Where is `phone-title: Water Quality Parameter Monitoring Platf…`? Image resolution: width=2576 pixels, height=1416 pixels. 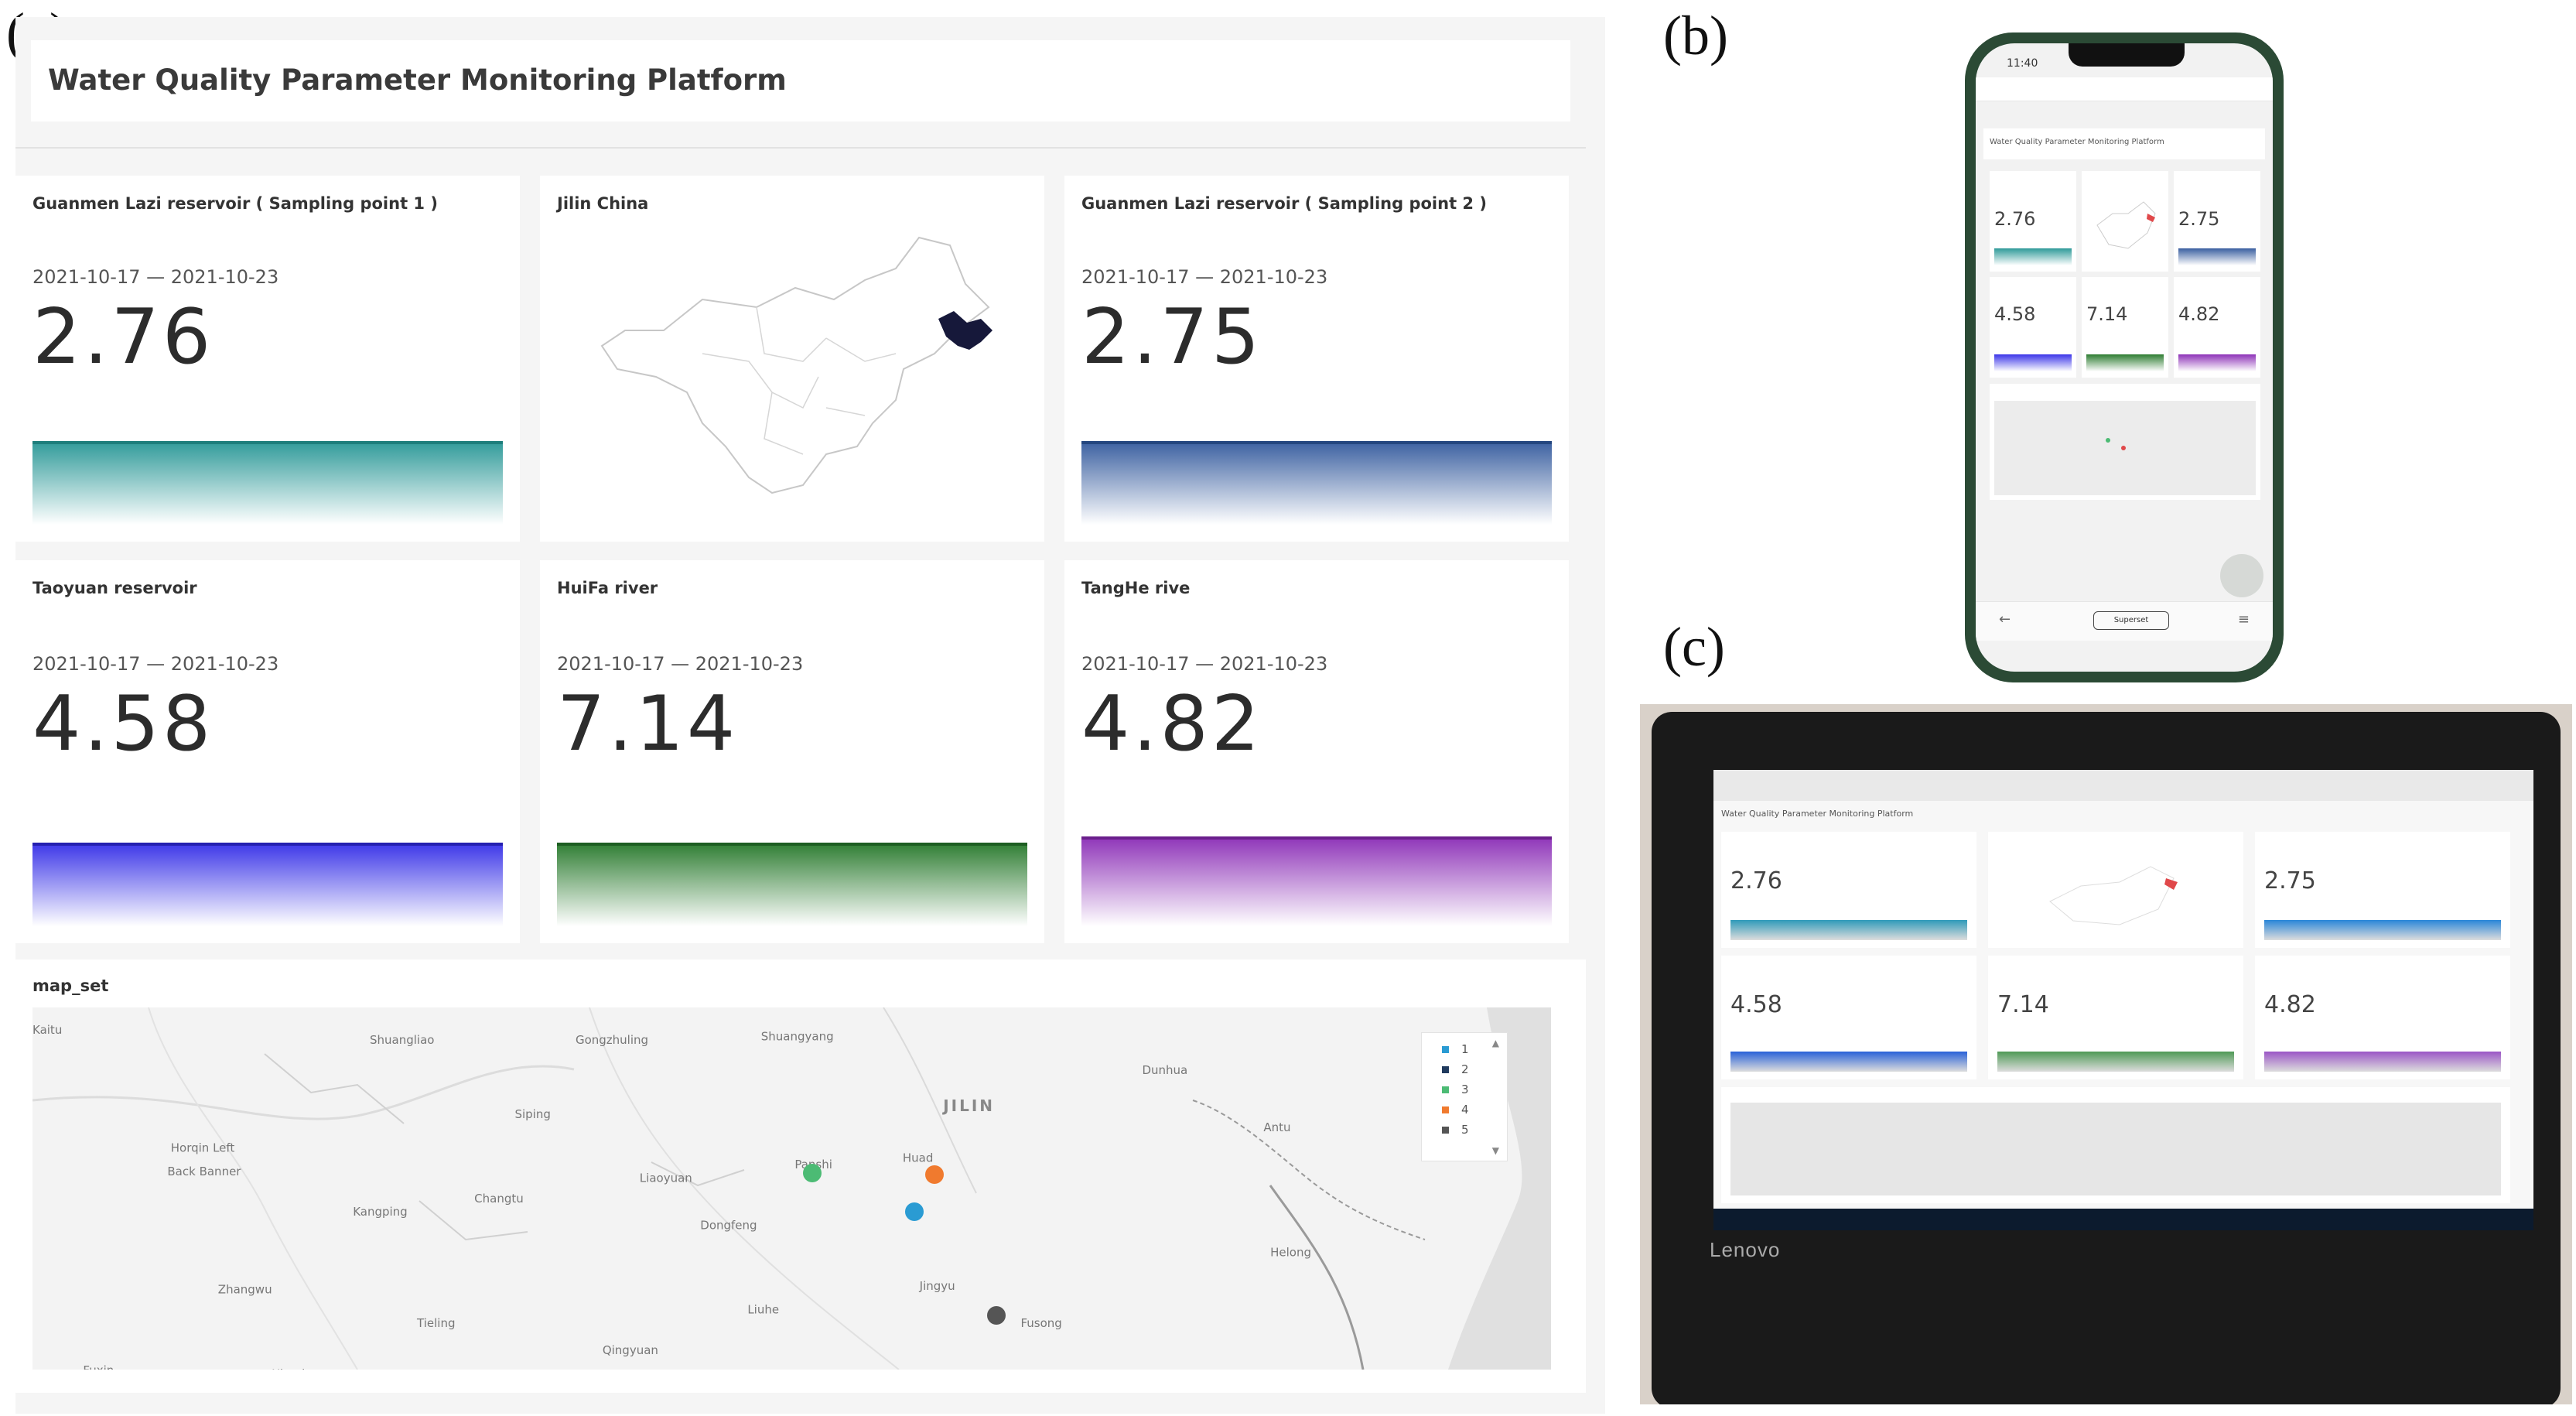 phone-title: Water Quality Parameter Monitoring Platf… is located at coordinates (2077, 142).